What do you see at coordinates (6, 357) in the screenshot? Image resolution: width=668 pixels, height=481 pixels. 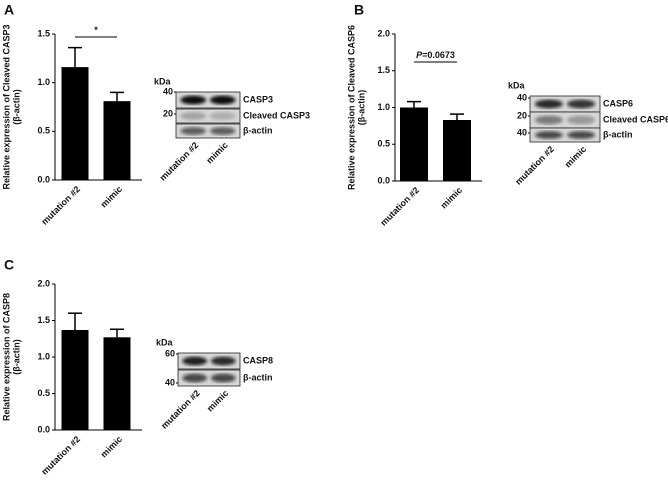 I see `y-axis-label: Relative expression of CASP8` at bounding box center [6, 357].